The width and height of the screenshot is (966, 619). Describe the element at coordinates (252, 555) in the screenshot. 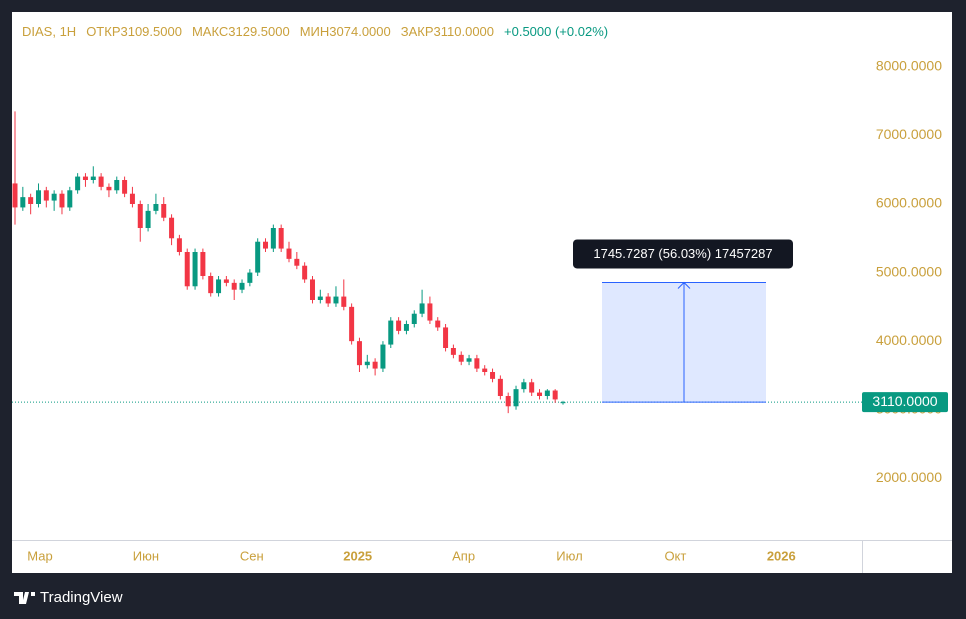

I see `x-tick-label: Сен` at that location.